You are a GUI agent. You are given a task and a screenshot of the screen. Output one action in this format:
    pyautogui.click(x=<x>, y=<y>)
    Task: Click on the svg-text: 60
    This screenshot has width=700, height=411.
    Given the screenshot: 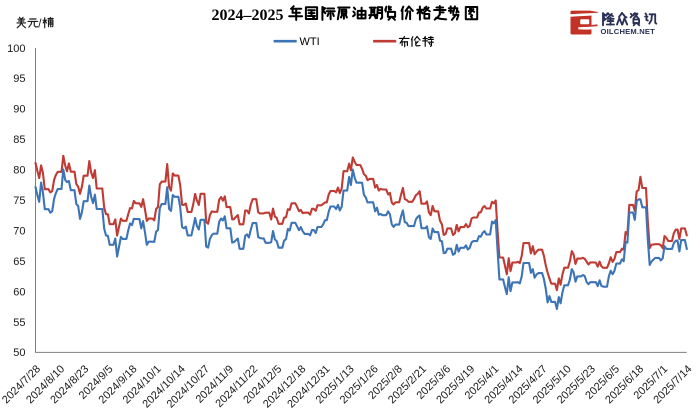 What is the action you would take?
    pyautogui.click(x=19, y=292)
    